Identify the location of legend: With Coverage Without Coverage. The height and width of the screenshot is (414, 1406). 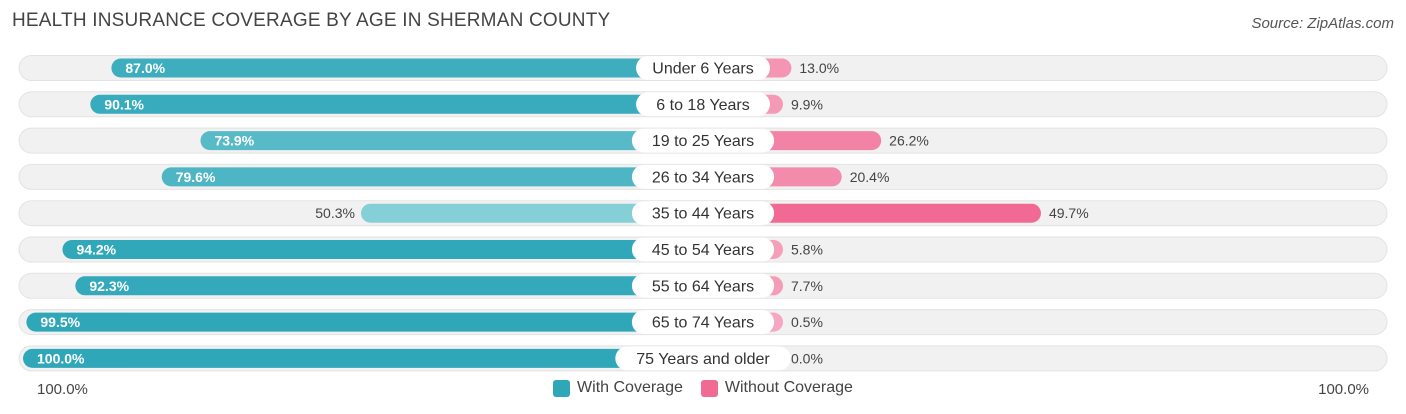
(703, 388).